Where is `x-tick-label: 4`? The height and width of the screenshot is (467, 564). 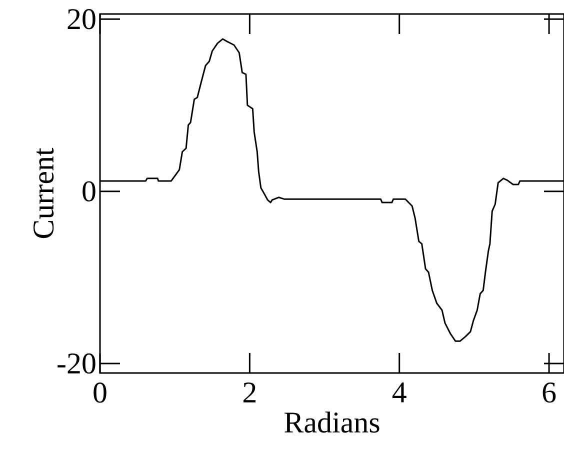
x-tick-label: 4 is located at coordinates (399, 392).